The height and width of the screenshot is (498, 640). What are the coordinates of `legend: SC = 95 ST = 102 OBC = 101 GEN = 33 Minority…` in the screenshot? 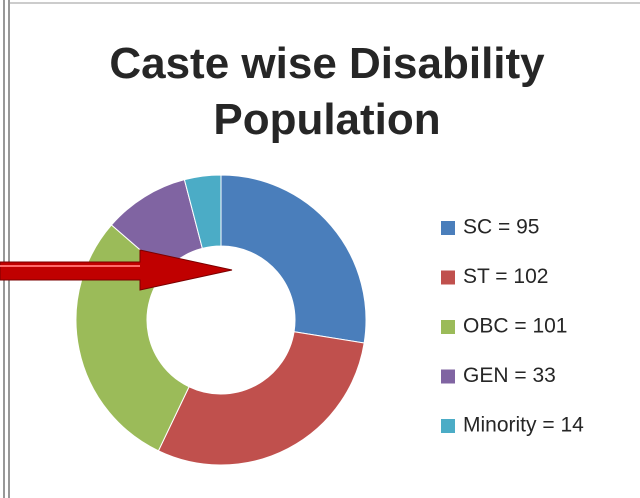 It's located at (512, 326).